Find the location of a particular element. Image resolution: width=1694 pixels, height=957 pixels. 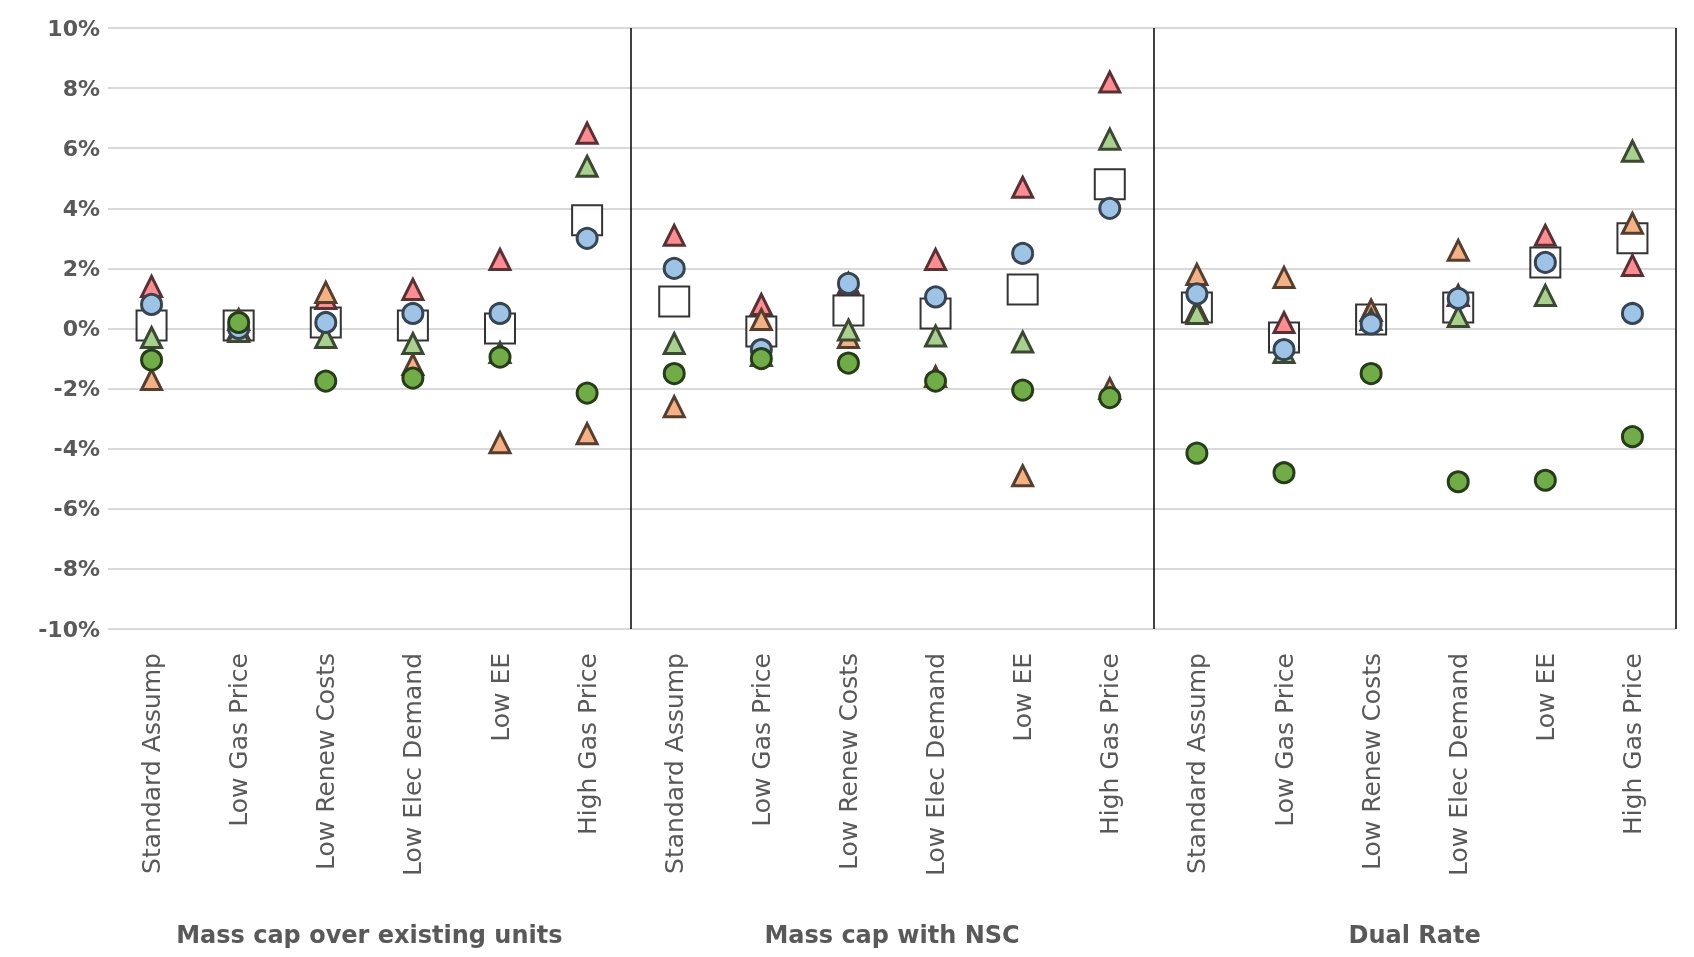

y-tick-label: 6% is located at coordinates (81, 148).